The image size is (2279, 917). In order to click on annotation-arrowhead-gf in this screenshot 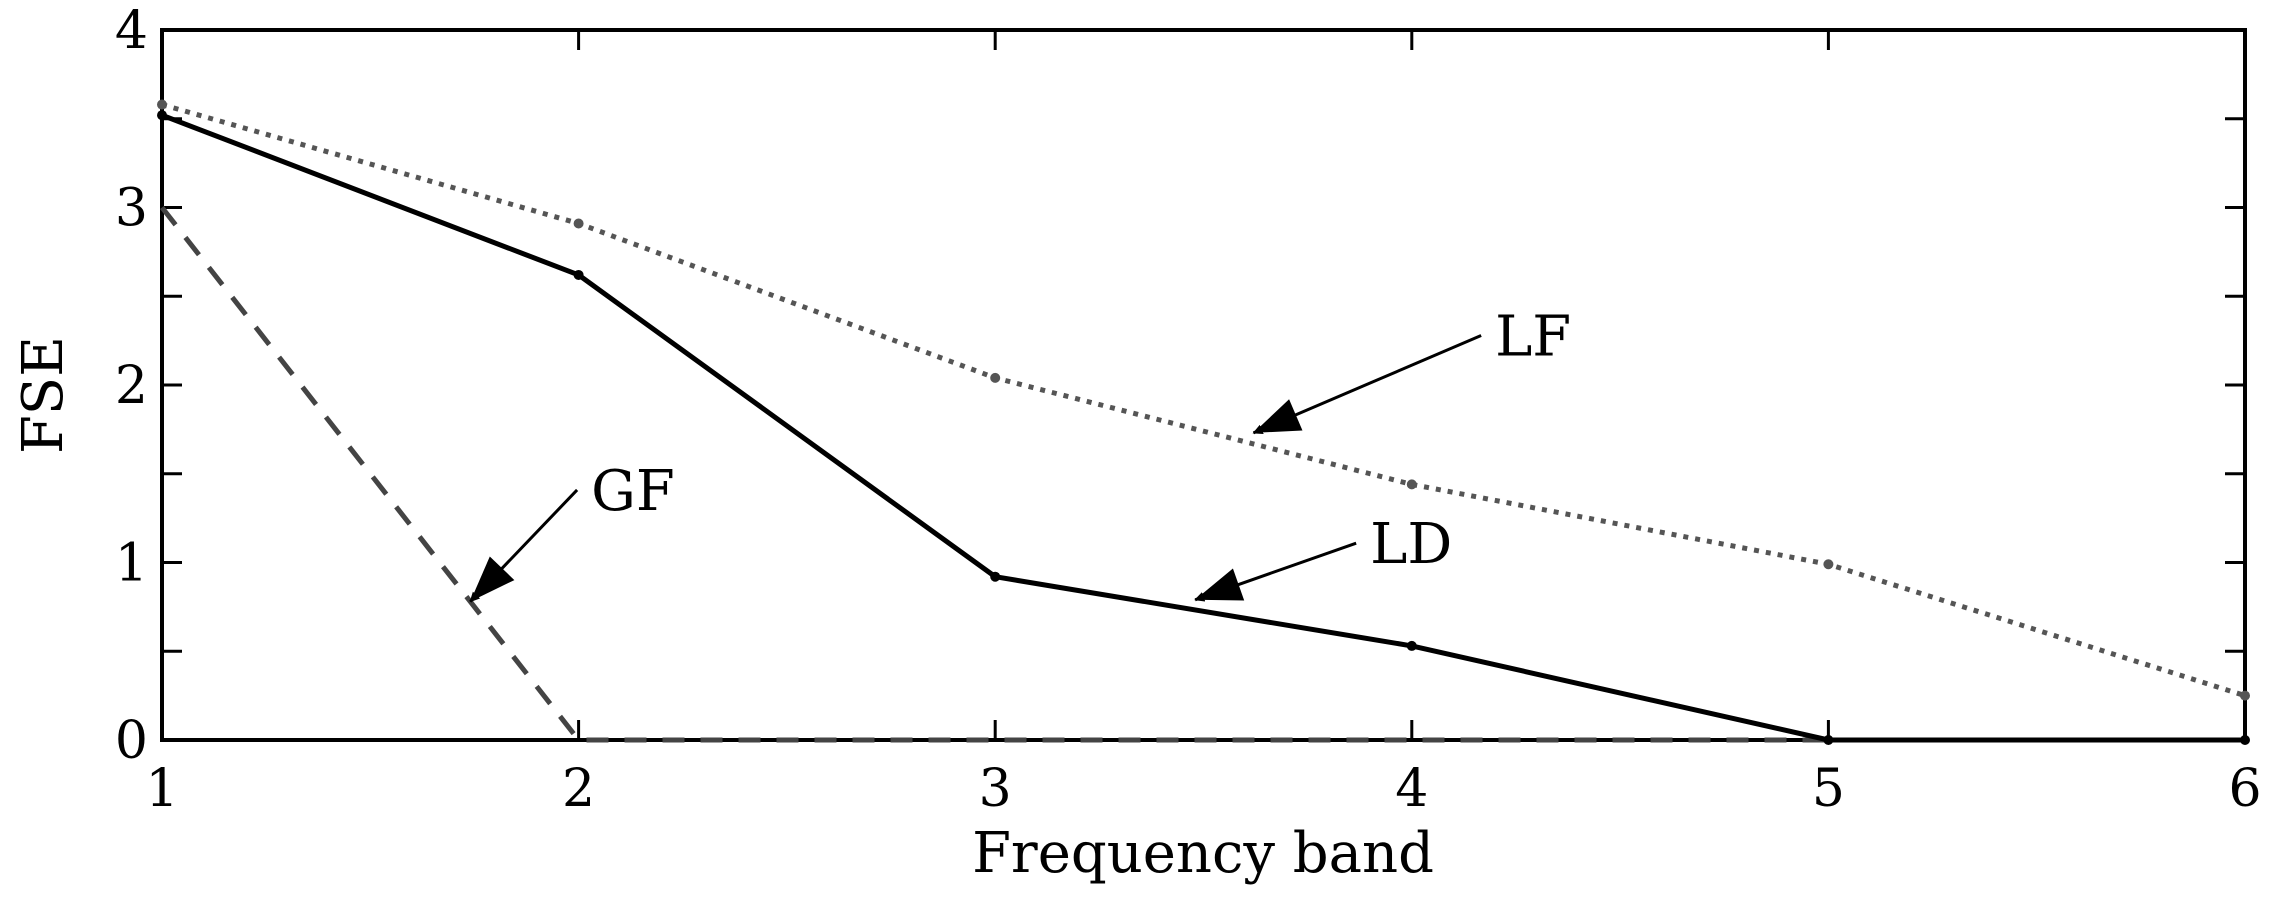, I will do `click(492, 579)`.